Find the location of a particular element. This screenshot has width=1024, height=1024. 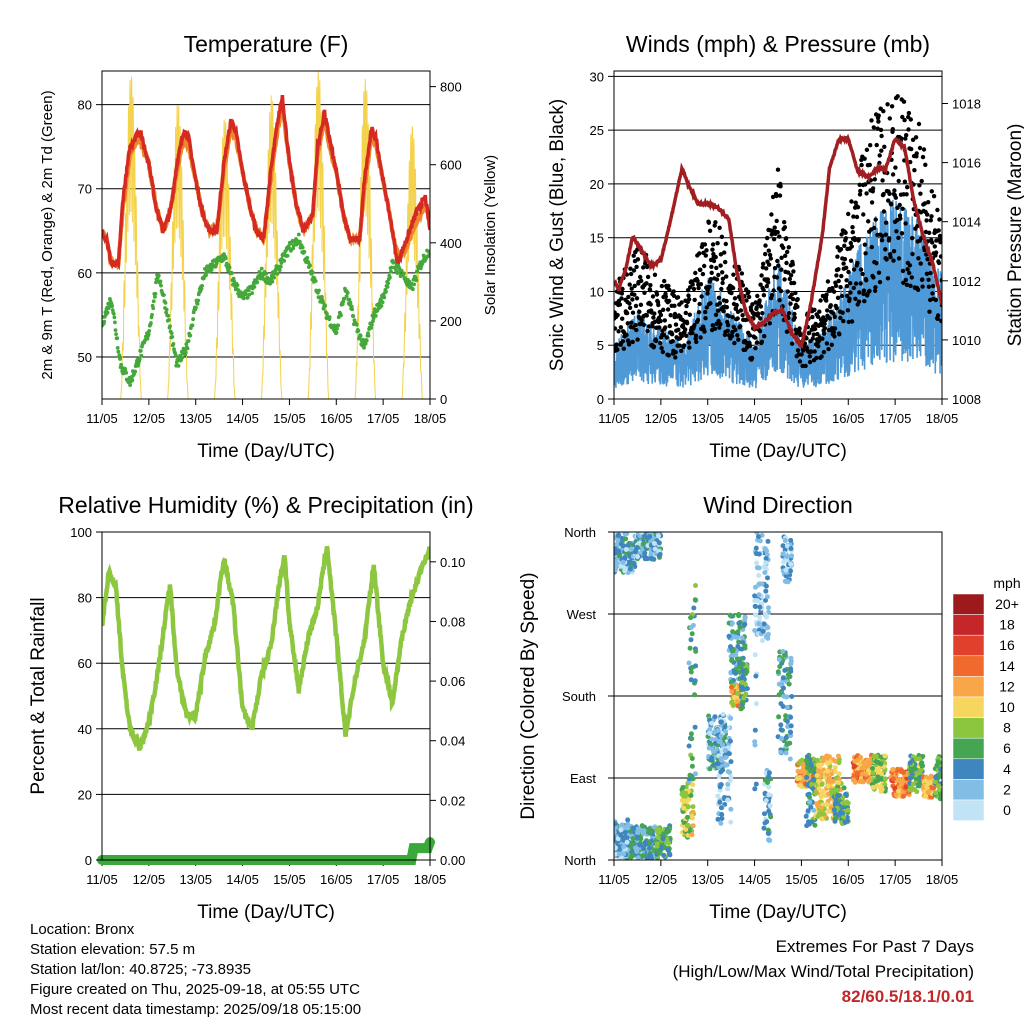

y-tick-right-label: 1010 is located at coordinates (966, 340).